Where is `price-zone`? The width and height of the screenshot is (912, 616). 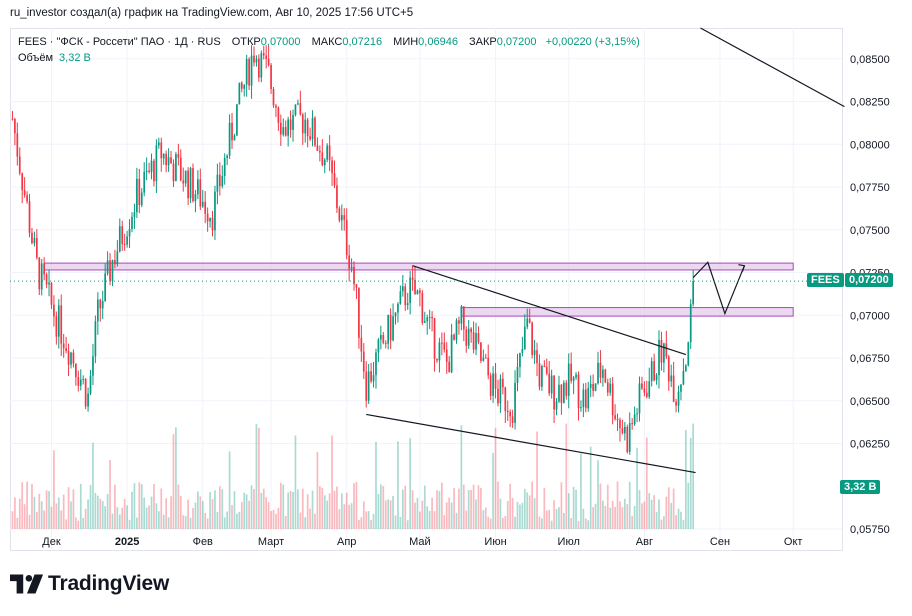 price-zone is located at coordinates (627, 312).